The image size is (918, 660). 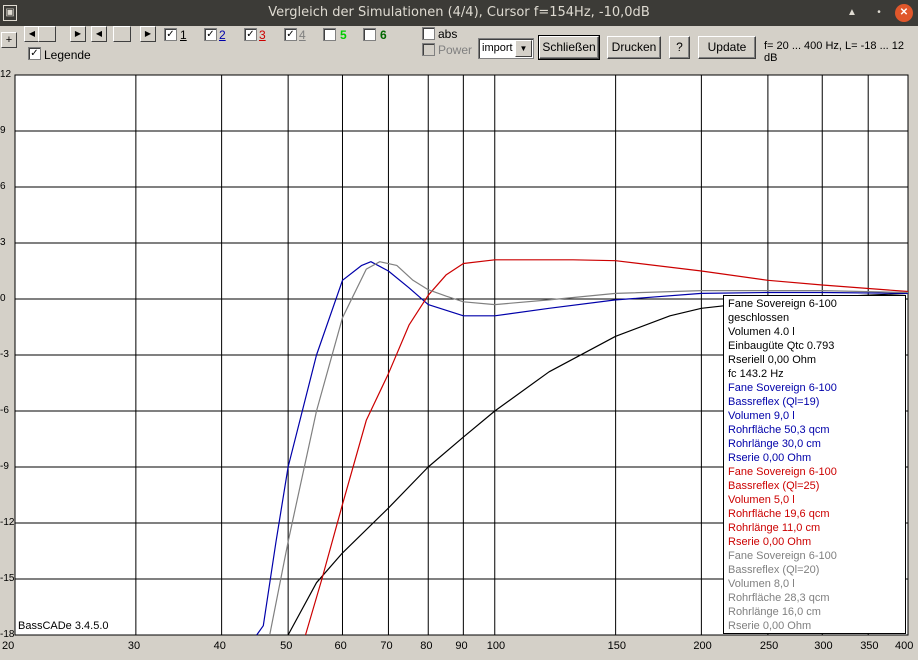 What do you see at coordinates (6, 74) in the screenshot?
I see `y-tick-label: 12` at bounding box center [6, 74].